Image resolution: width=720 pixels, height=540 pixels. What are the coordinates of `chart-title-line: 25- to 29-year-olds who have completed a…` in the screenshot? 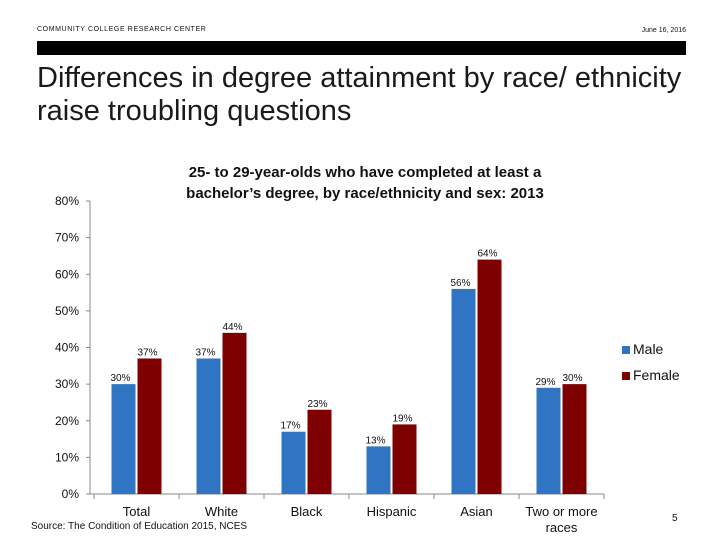 It's located at (365, 172).